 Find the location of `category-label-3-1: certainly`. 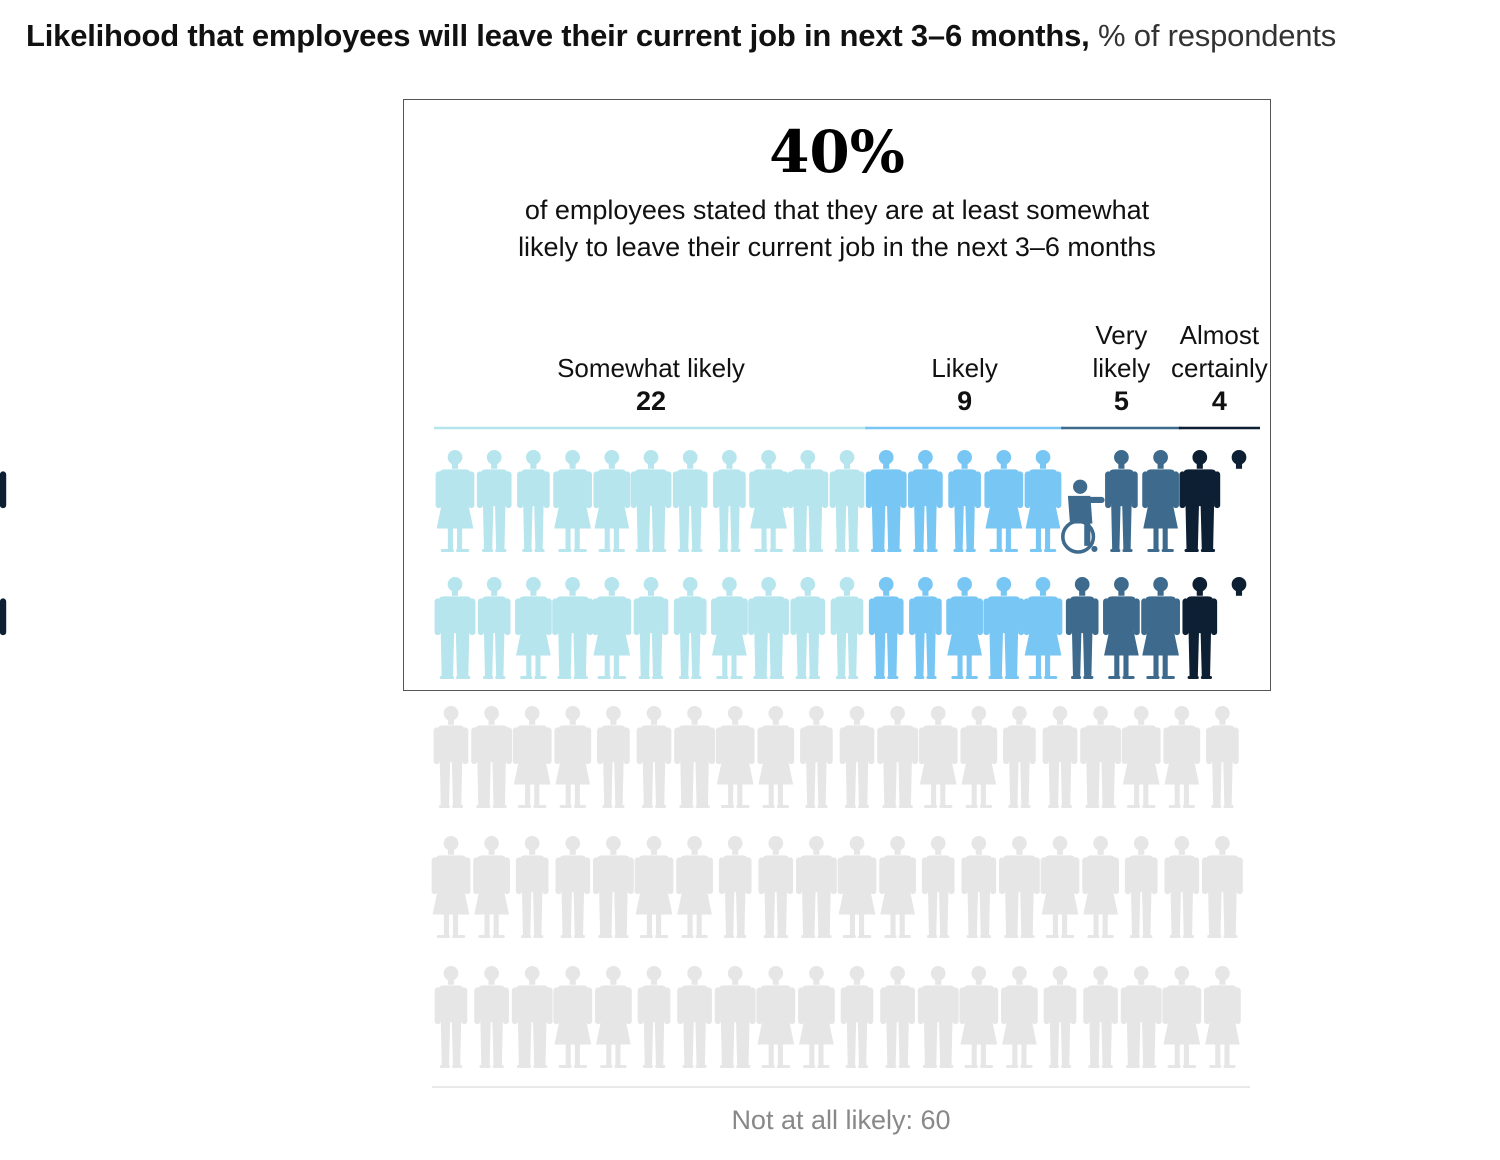

category-label-3-1: certainly is located at coordinates (1219, 368).